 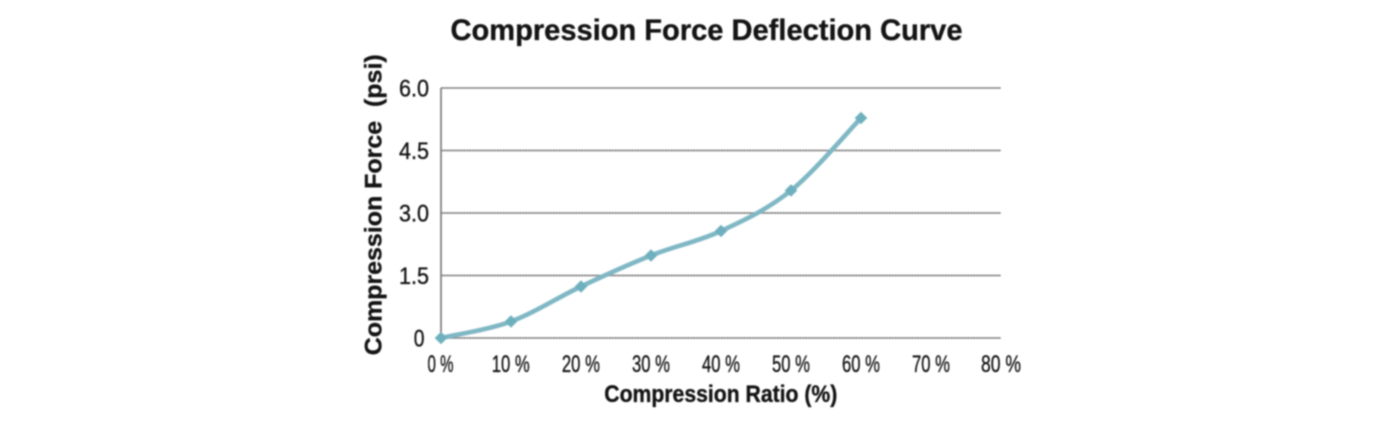 What do you see at coordinates (441, 364) in the screenshot?
I see `svg-text: 0 %` at bounding box center [441, 364].